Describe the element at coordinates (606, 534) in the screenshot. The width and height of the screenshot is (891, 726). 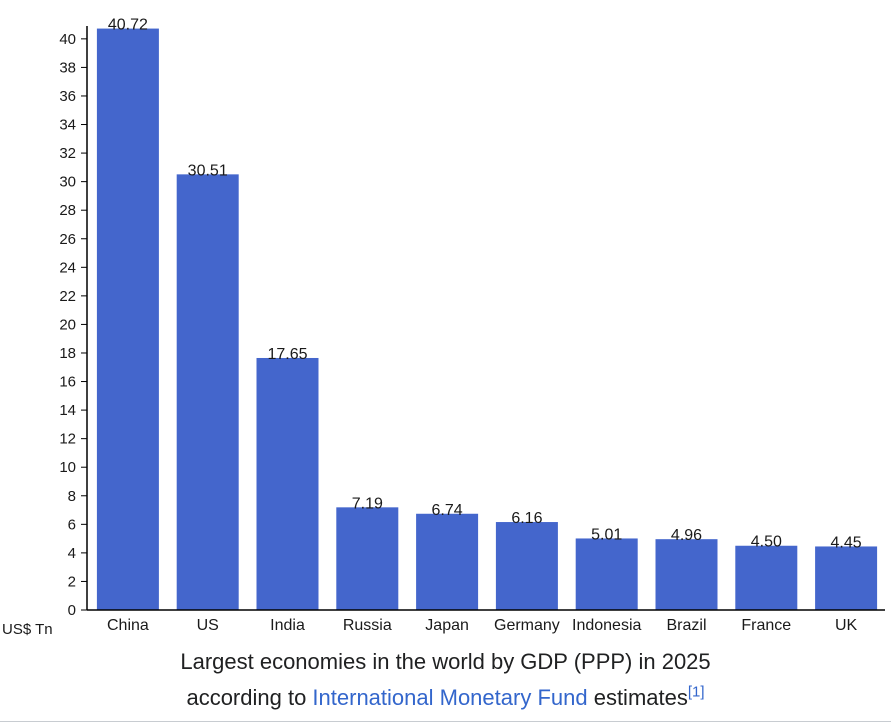
I see `data-label-indonesia: 5.01` at that location.